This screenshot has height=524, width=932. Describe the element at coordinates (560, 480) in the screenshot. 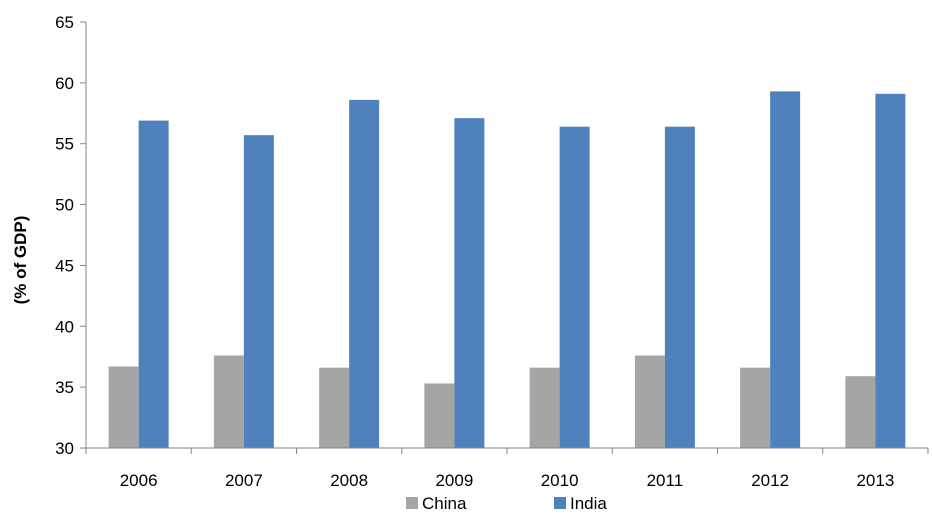

I see `x-tick-label: 2010` at that location.